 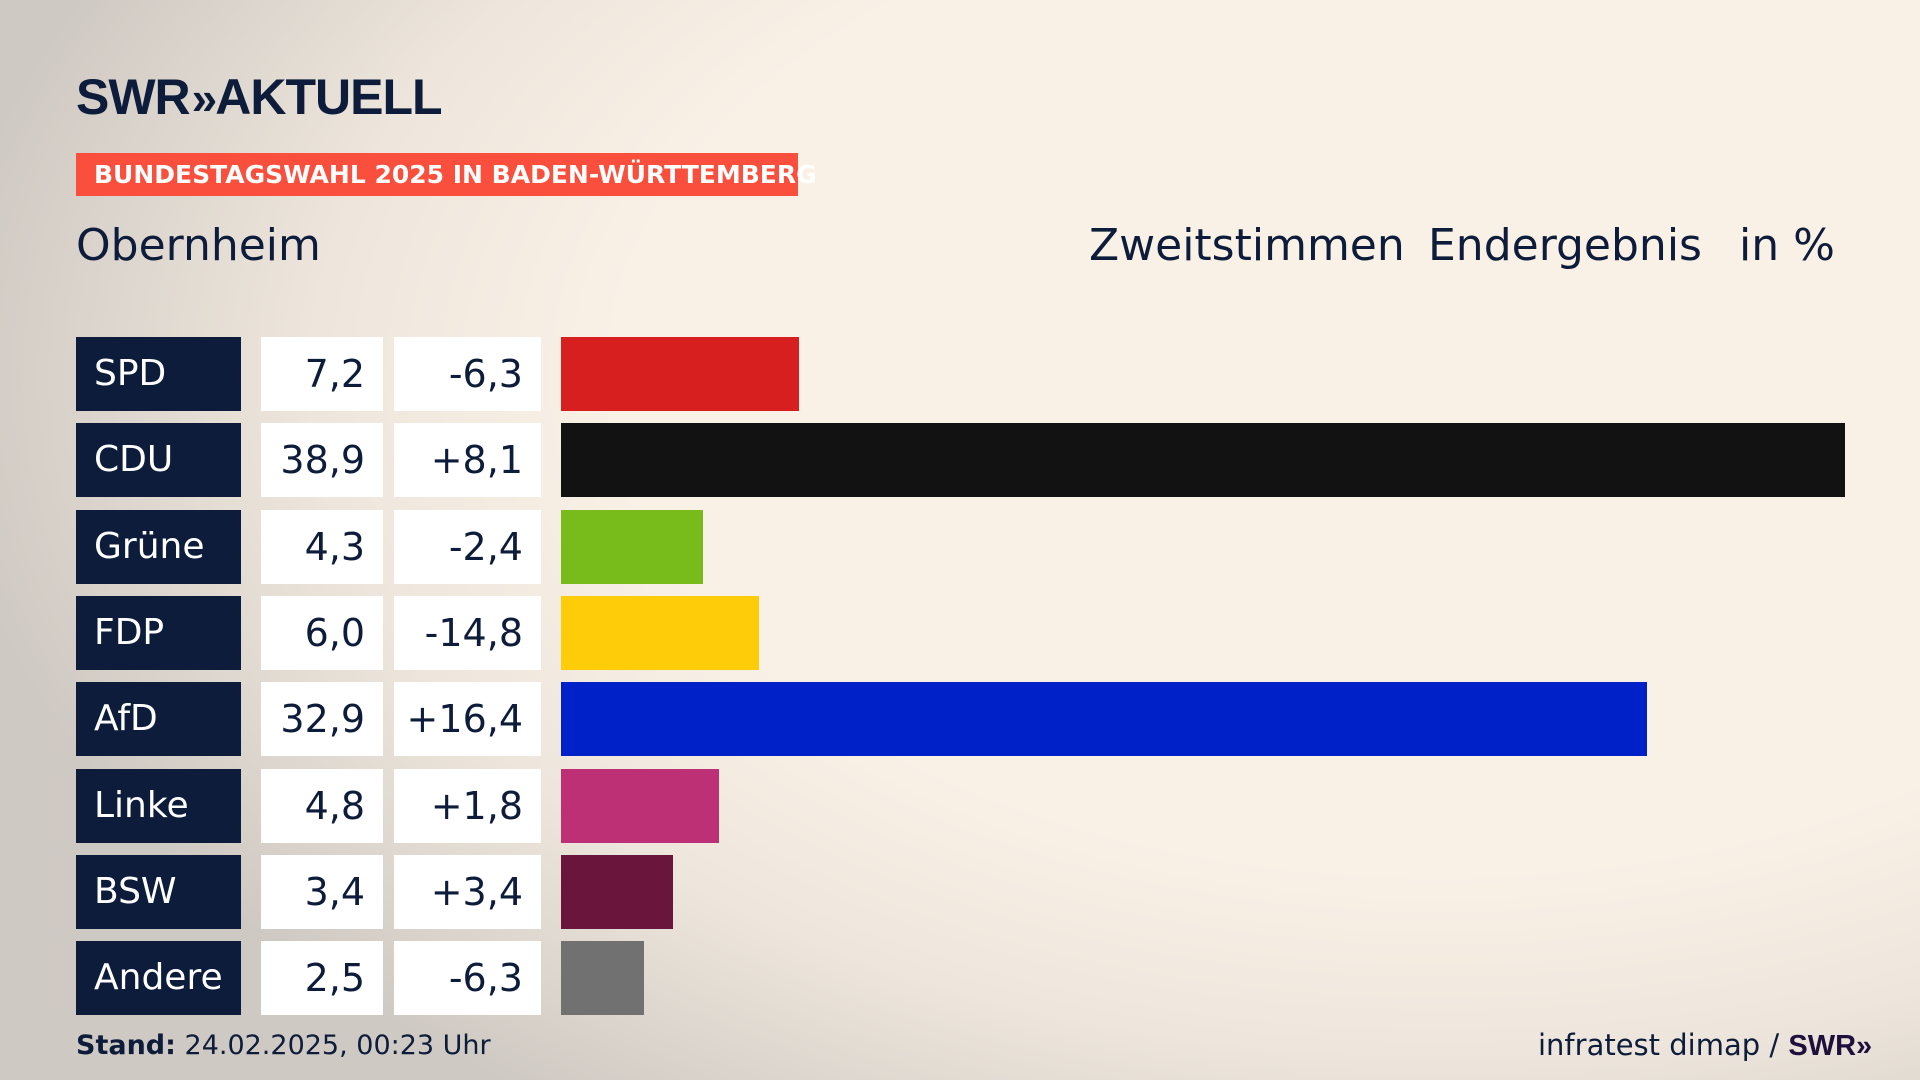 What do you see at coordinates (467, 546) in the screenshot?
I see `change-label: -2,4` at bounding box center [467, 546].